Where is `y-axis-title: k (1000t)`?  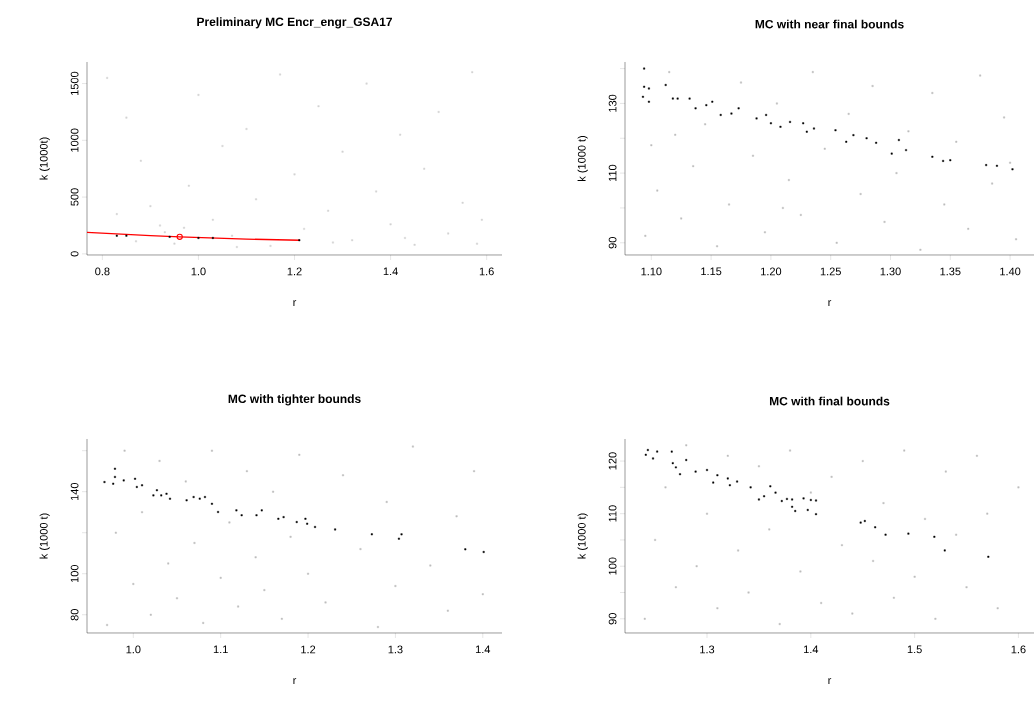
y-axis-title: k (1000t) is located at coordinates (44, 158).